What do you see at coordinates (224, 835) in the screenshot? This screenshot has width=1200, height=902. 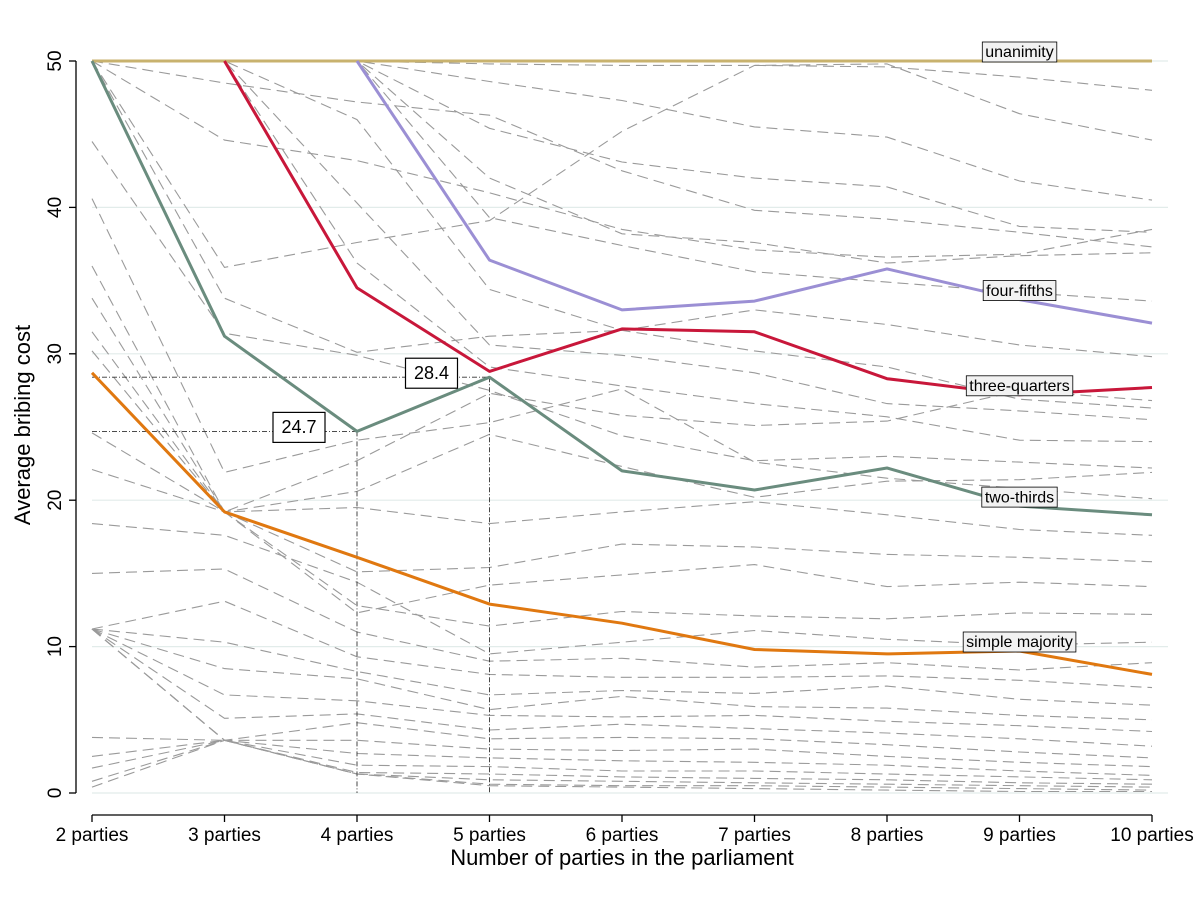 I see `x-tick-label: 3 parties` at bounding box center [224, 835].